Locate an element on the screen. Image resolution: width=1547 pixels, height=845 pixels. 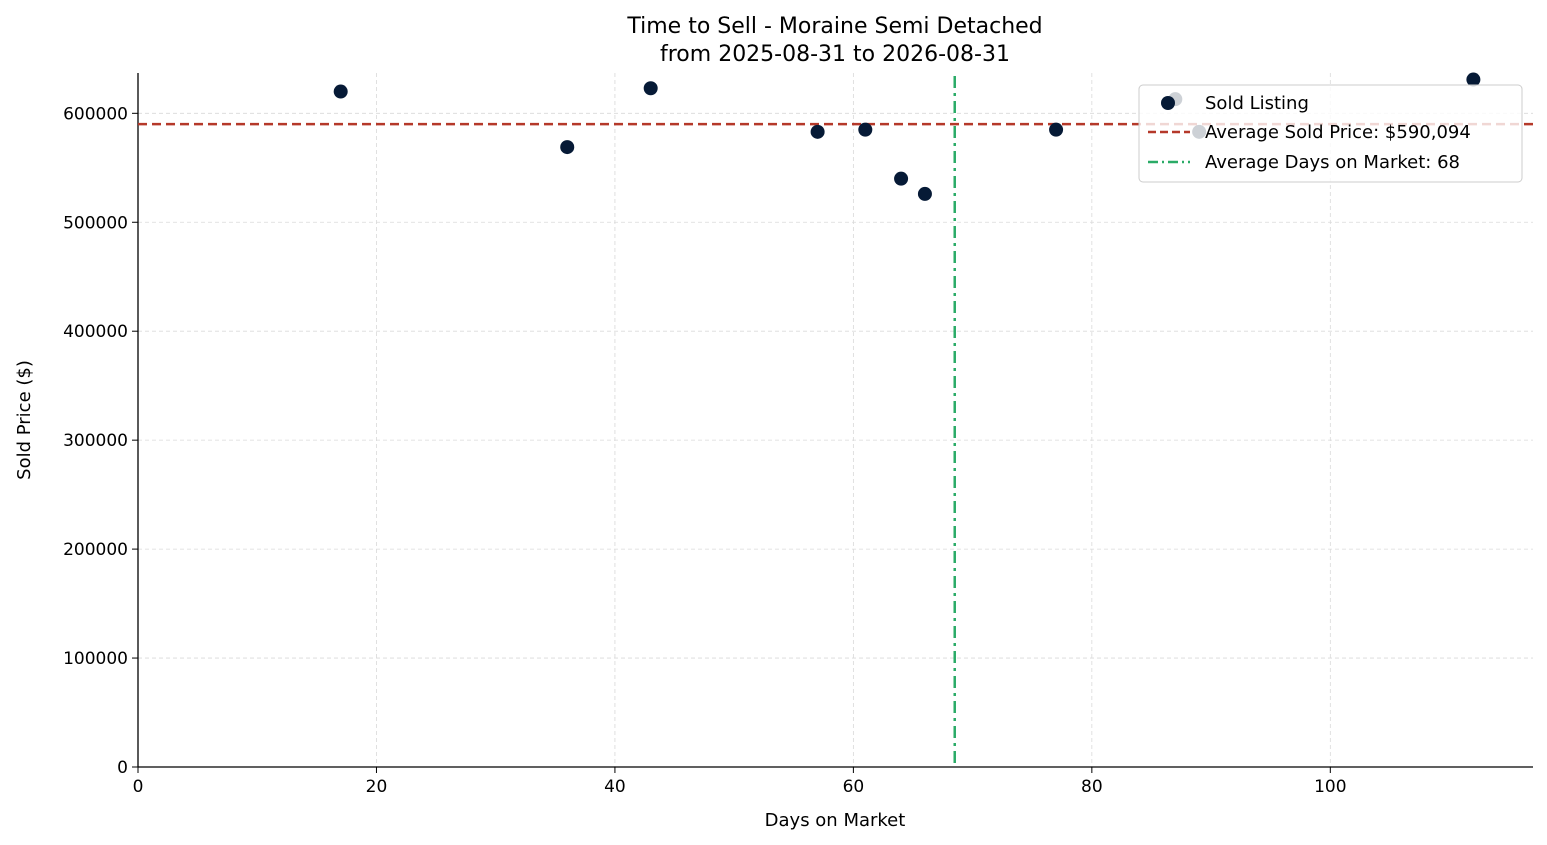
legend-box is located at coordinates (1330, 133).